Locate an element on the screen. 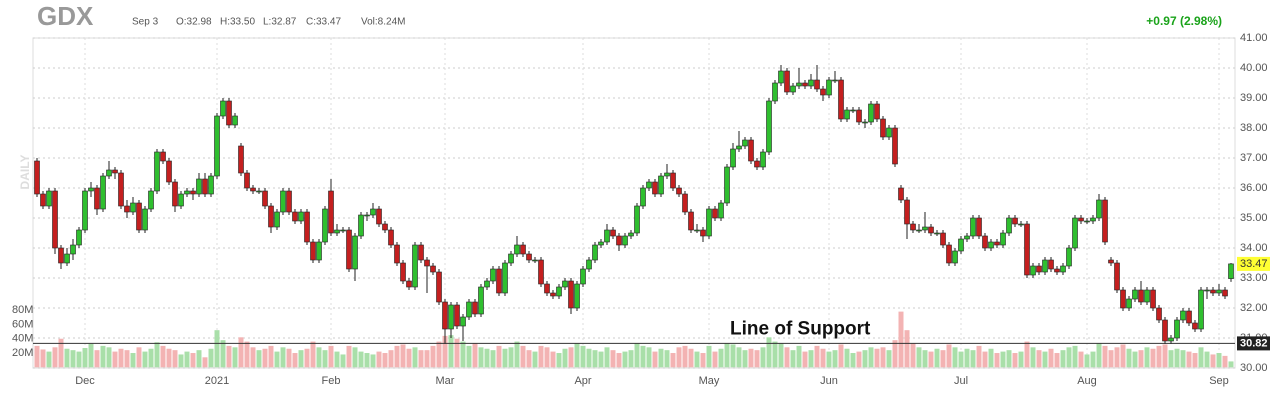 The image size is (1280, 400). y-tick-label: 32.00 is located at coordinates (1254, 308).